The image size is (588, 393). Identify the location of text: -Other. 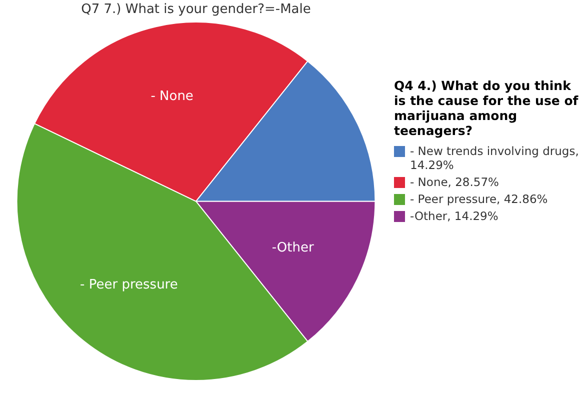
(293, 248).